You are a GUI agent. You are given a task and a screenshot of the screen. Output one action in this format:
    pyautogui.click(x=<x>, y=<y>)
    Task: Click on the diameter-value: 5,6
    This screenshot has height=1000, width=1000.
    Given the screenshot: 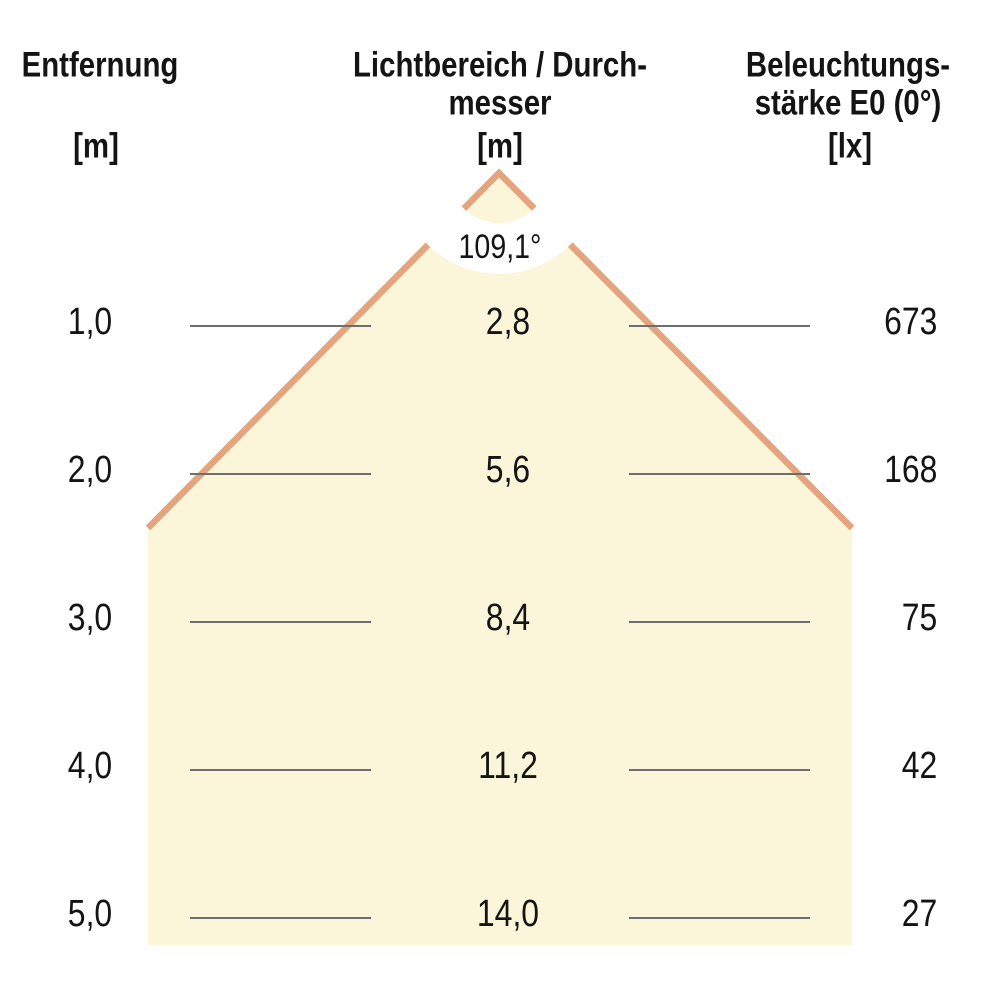 What is the action you would take?
    pyautogui.click(x=508, y=470)
    